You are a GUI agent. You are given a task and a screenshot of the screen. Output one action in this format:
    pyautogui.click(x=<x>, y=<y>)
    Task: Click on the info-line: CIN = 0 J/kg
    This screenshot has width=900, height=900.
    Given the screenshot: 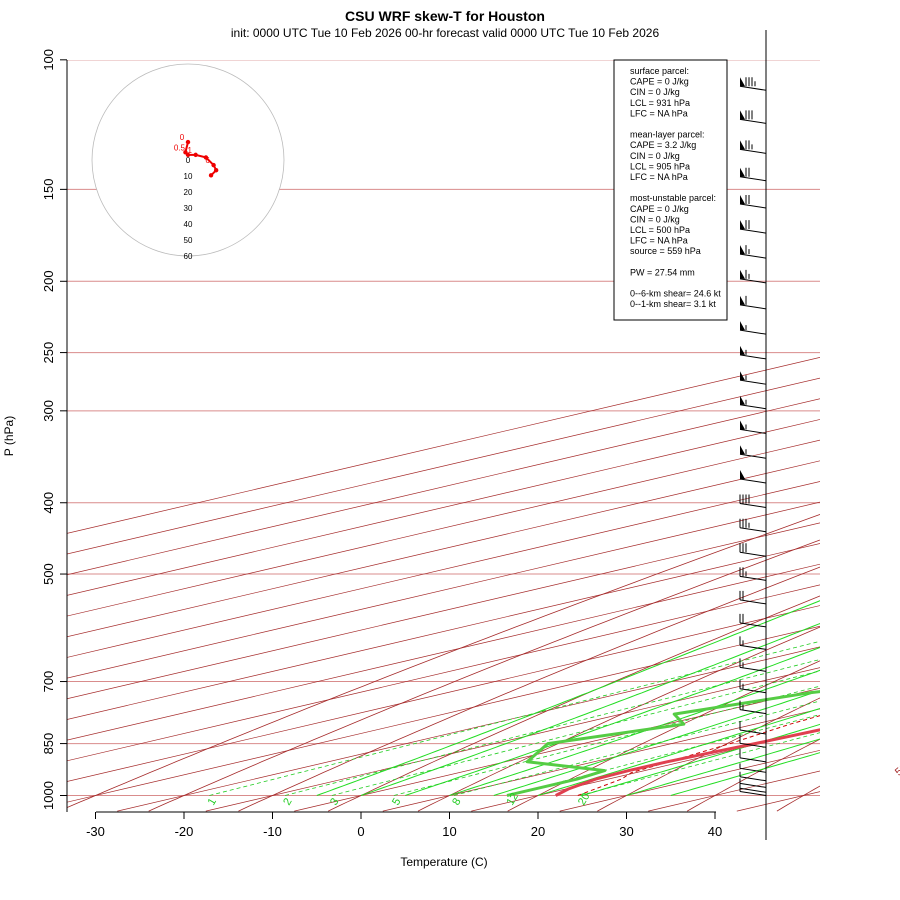 What is the action you would take?
    pyautogui.click(x=655, y=92)
    